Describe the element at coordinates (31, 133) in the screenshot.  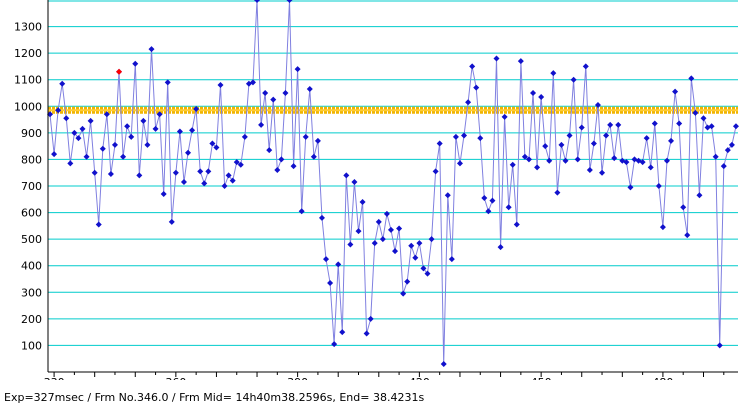
I see `y-tick-label: 900` at that location.